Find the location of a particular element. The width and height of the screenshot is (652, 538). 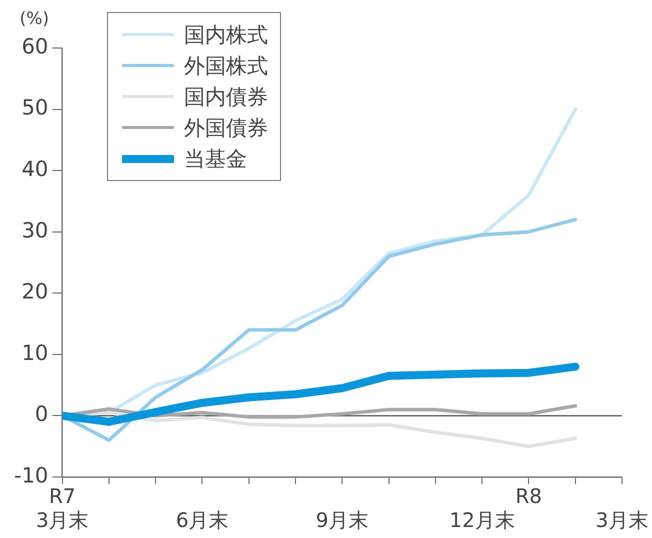

legend-label: 外国債券 is located at coordinates (226, 128).